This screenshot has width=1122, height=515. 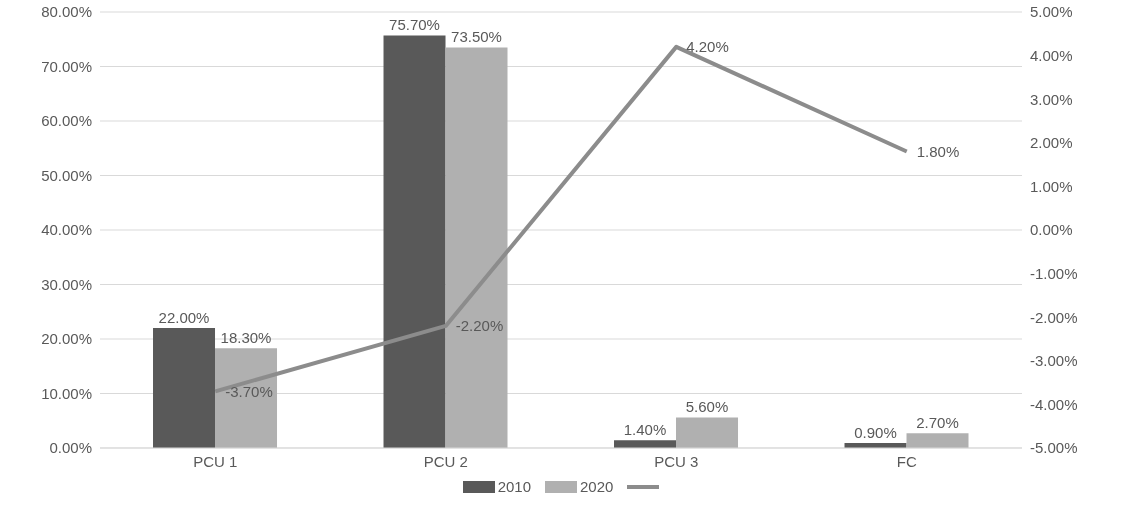 What do you see at coordinates (249, 391) in the screenshot?
I see `data-label: -3.70%` at bounding box center [249, 391].